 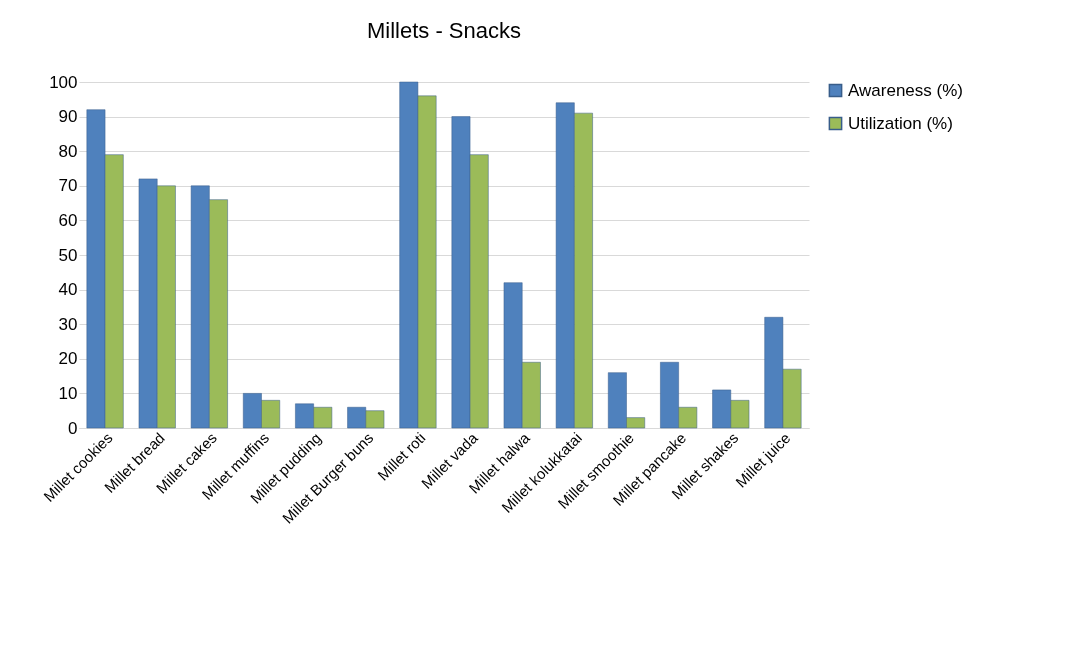 I want to click on legend-label: Awareness (%), so click(x=905, y=90).